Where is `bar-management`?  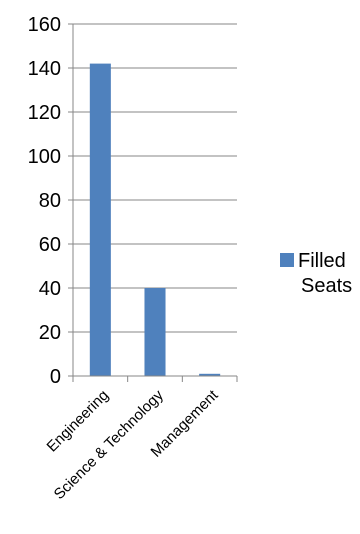
bar-management is located at coordinates (210, 374).